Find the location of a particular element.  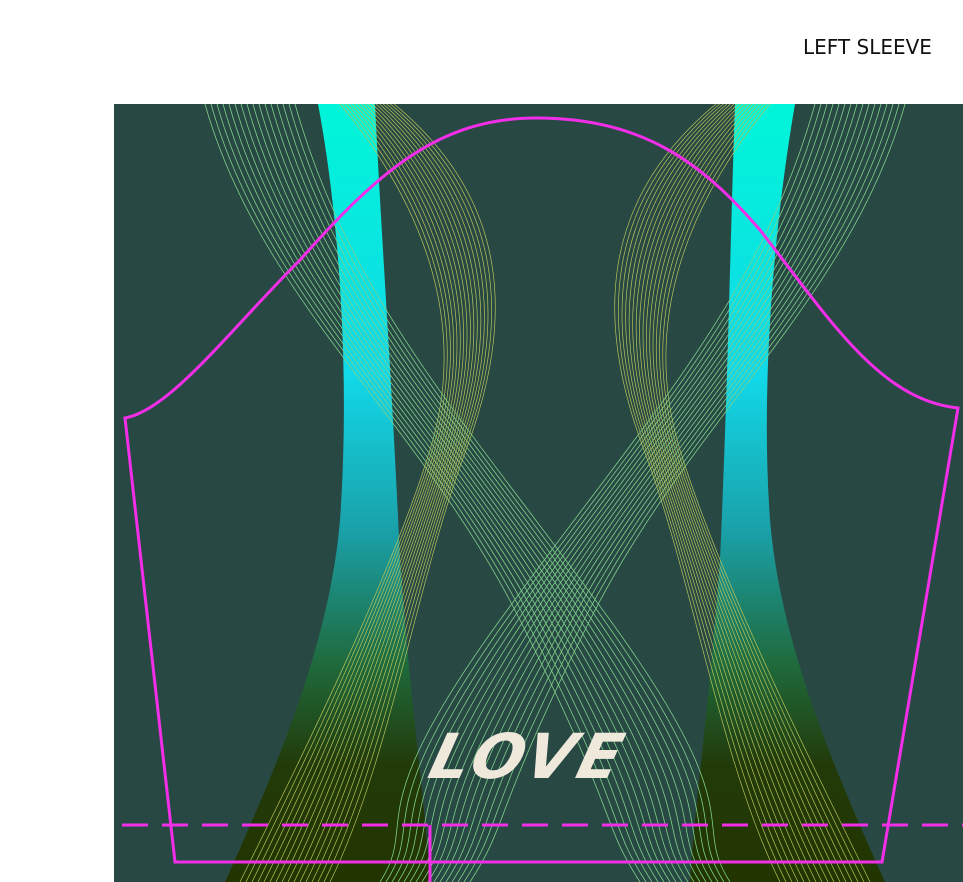

love-text: LOVE is located at coordinates (528, 757).